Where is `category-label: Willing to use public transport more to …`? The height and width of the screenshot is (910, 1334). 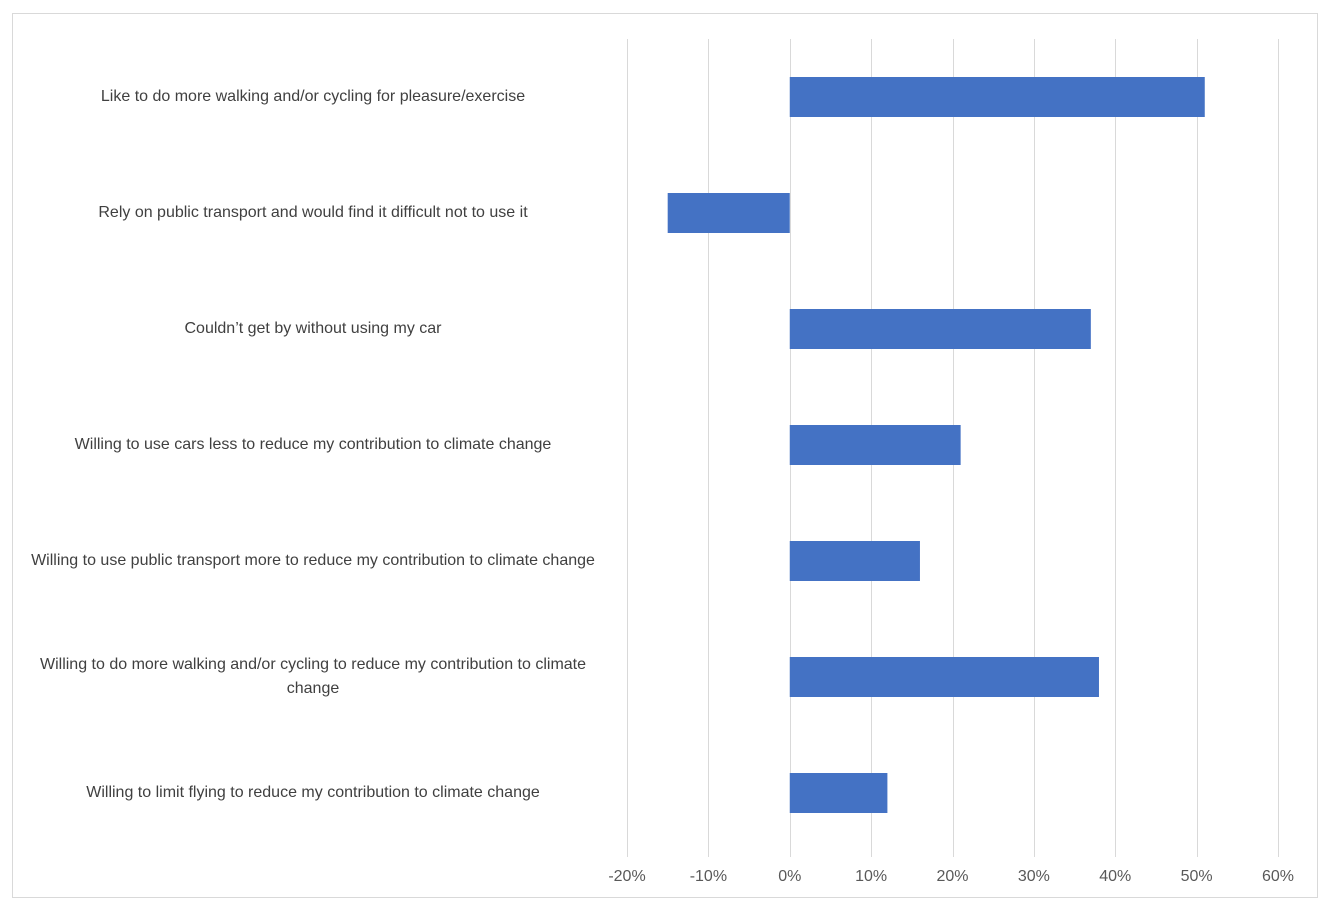 category-label: Willing to use public transport more to … is located at coordinates (313, 560).